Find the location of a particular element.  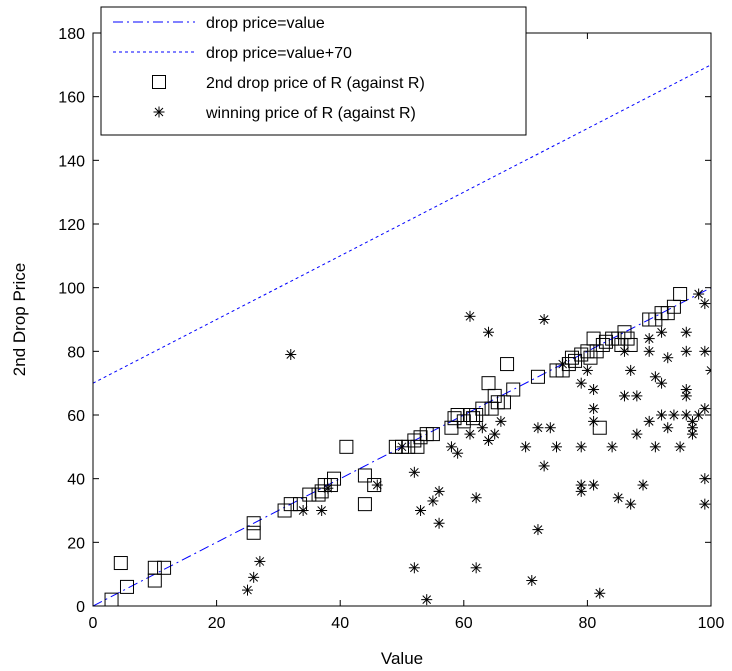

legend-square-swatch is located at coordinates (159, 82).